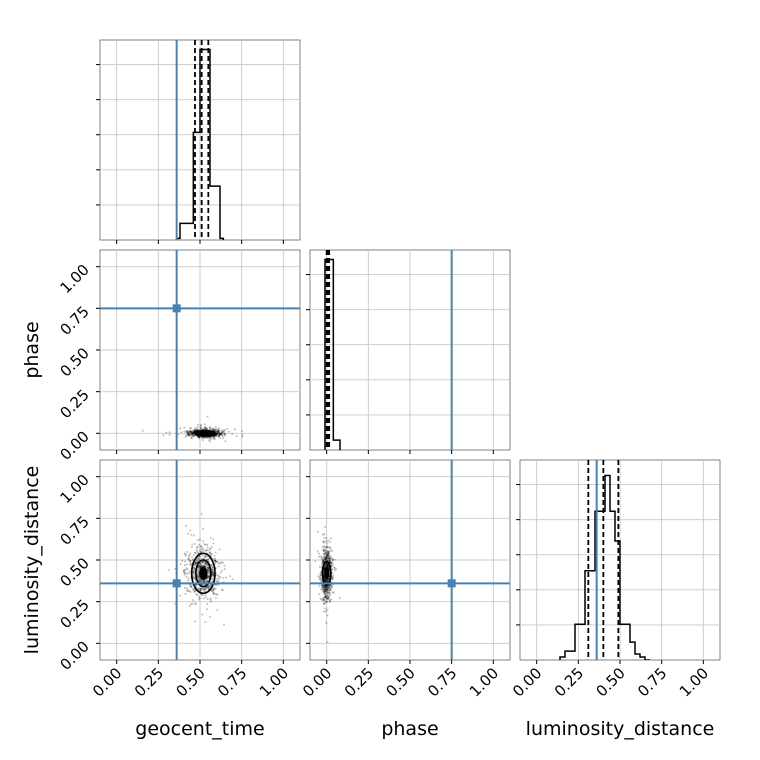 This screenshot has height=760, width=760. Describe the element at coordinates (332, 354) in the screenshot. I see `histogram-phase` at that location.